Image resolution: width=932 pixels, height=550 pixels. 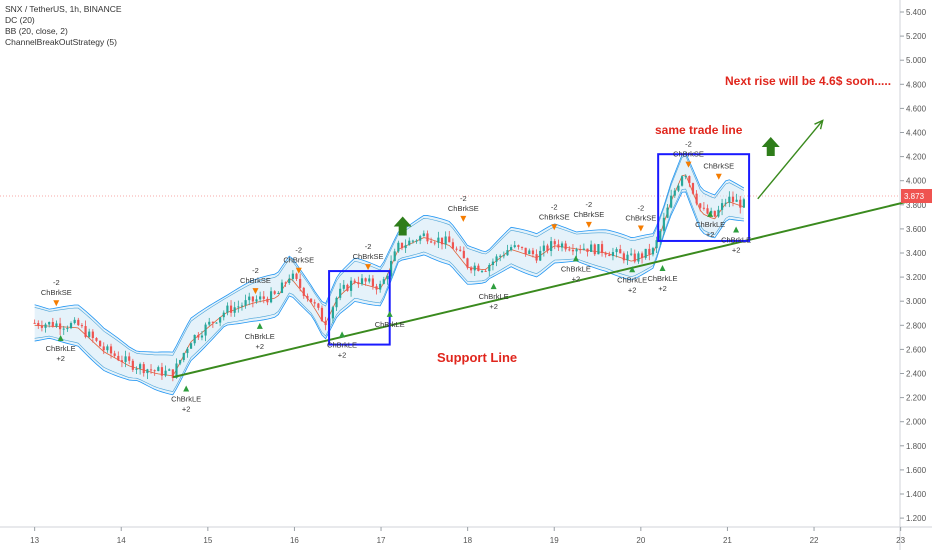 I want to click on x-tick-label: 18, so click(x=467, y=540).